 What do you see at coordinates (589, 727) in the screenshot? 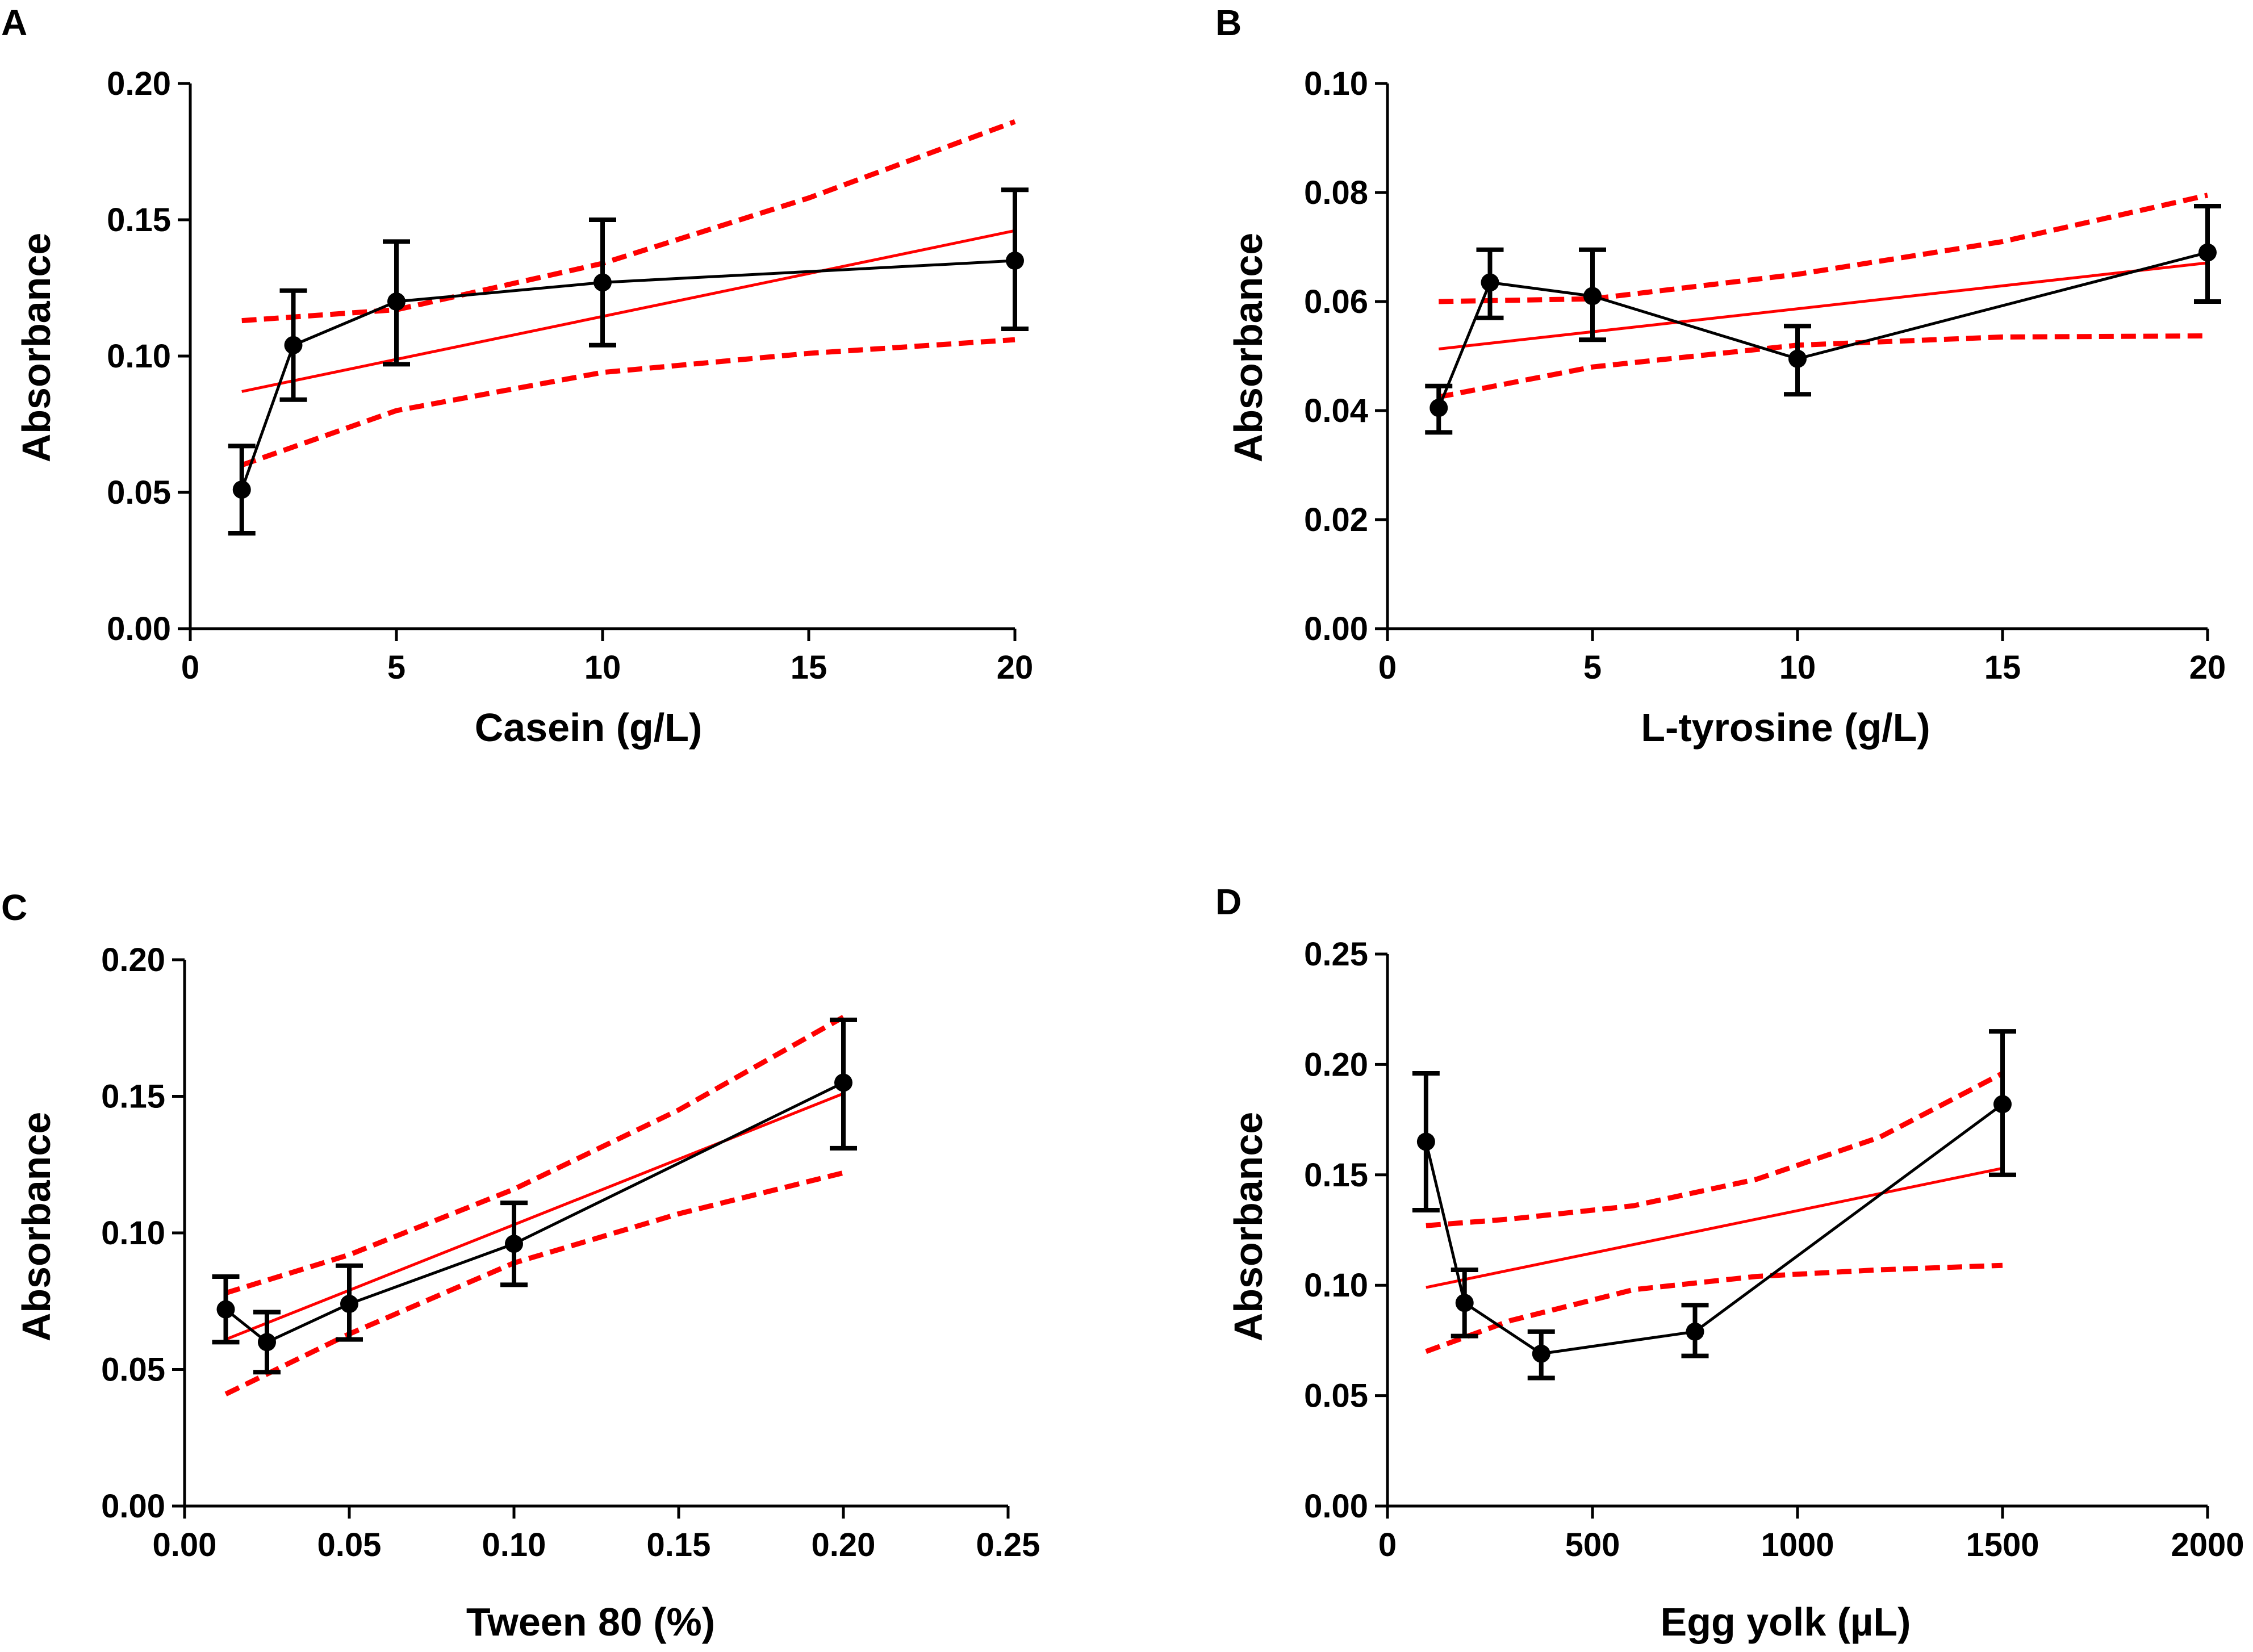
I see `panel-a-xlabel: Casein (g/L)` at bounding box center [589, 727].